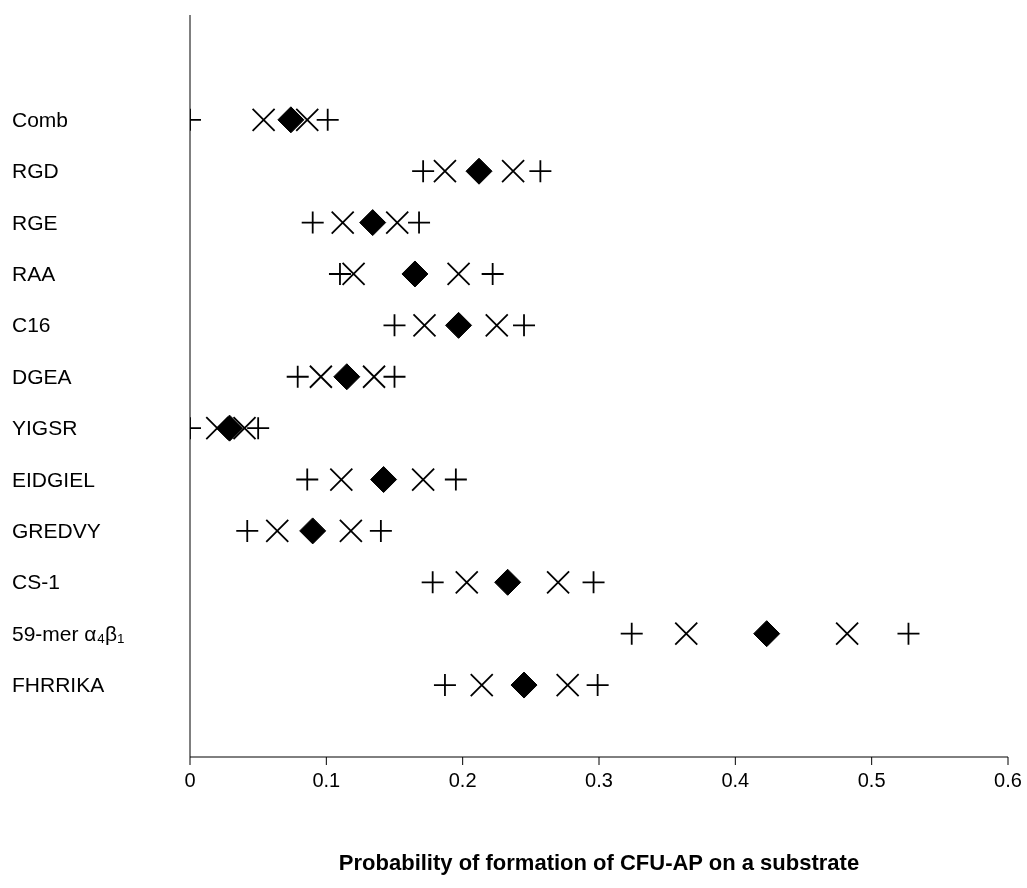 The width and height of the screenshot is (1027, 888). I want to click on y-tick-label: EIDGIEL, so click(53, 479).